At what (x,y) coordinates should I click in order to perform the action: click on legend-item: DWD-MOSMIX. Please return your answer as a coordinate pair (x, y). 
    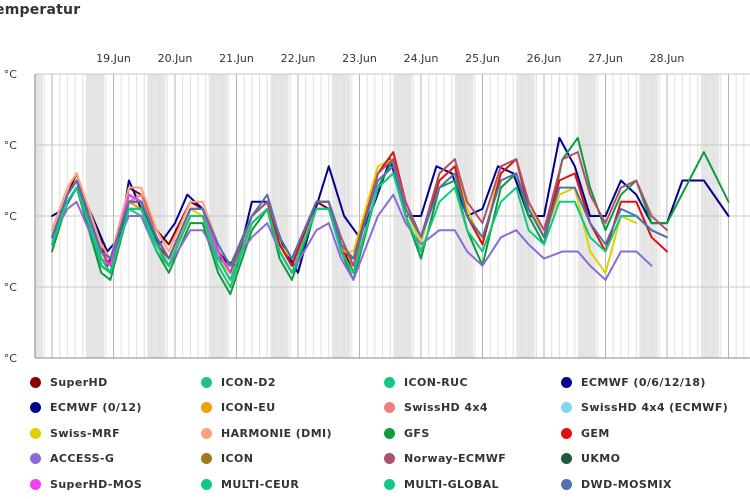
    Looking at the image, I should click on (616, 484).